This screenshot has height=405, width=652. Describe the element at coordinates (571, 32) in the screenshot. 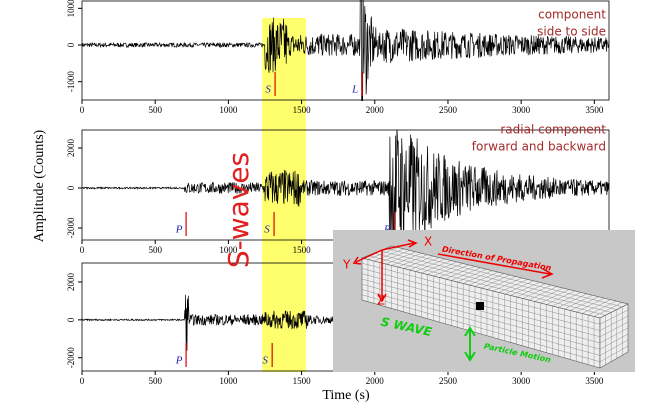

I see `panel-annotation: side to side` at that location.